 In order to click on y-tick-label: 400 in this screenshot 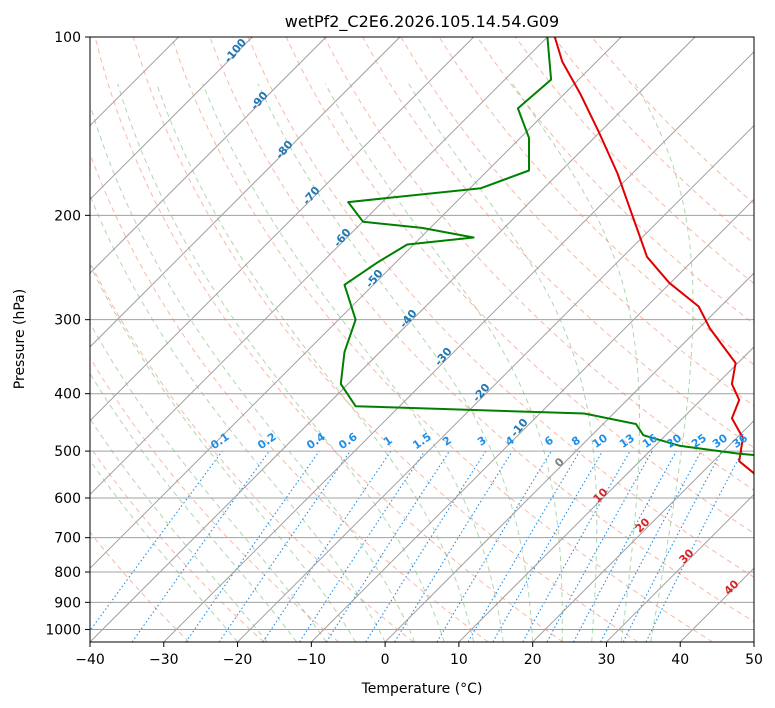, I will do `click(67, 395)`.